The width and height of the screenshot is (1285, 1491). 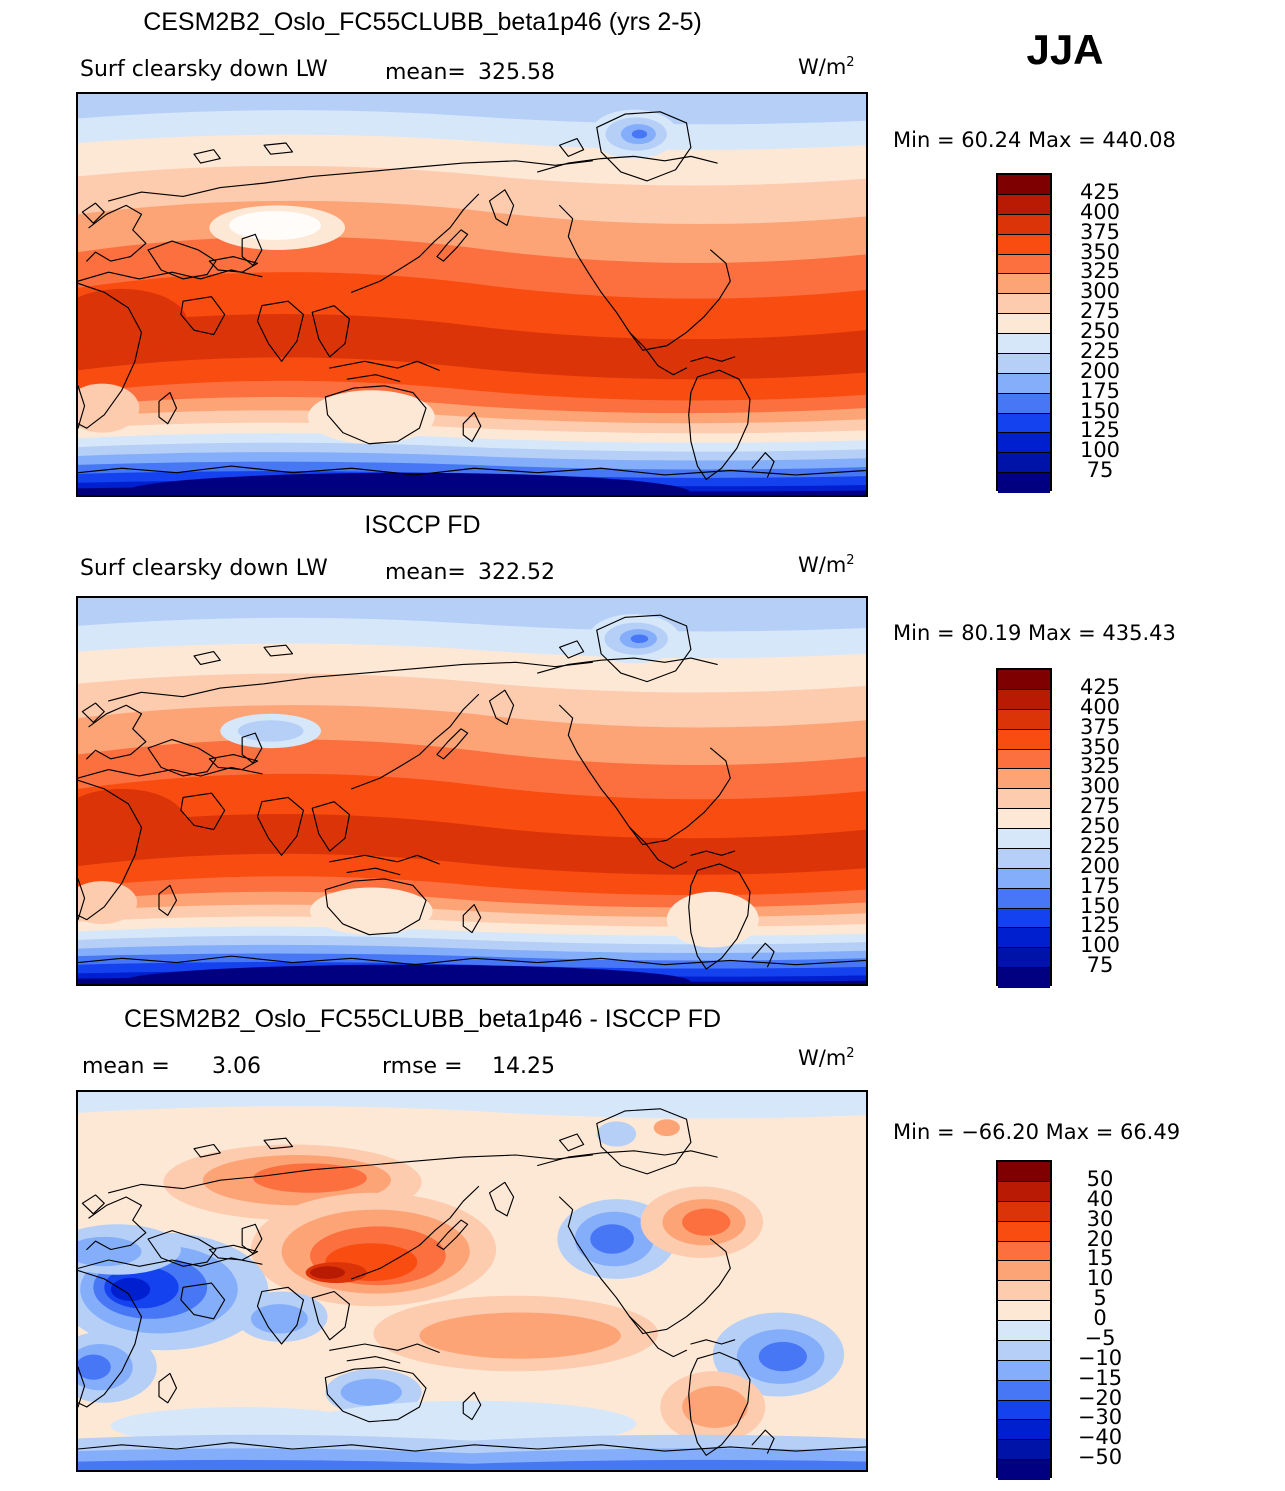 What do you see at coordinates (1100, 1417) in the screenshot?
I see `colorbar-tick-label: −30` at bounding box center [1100, 1417].